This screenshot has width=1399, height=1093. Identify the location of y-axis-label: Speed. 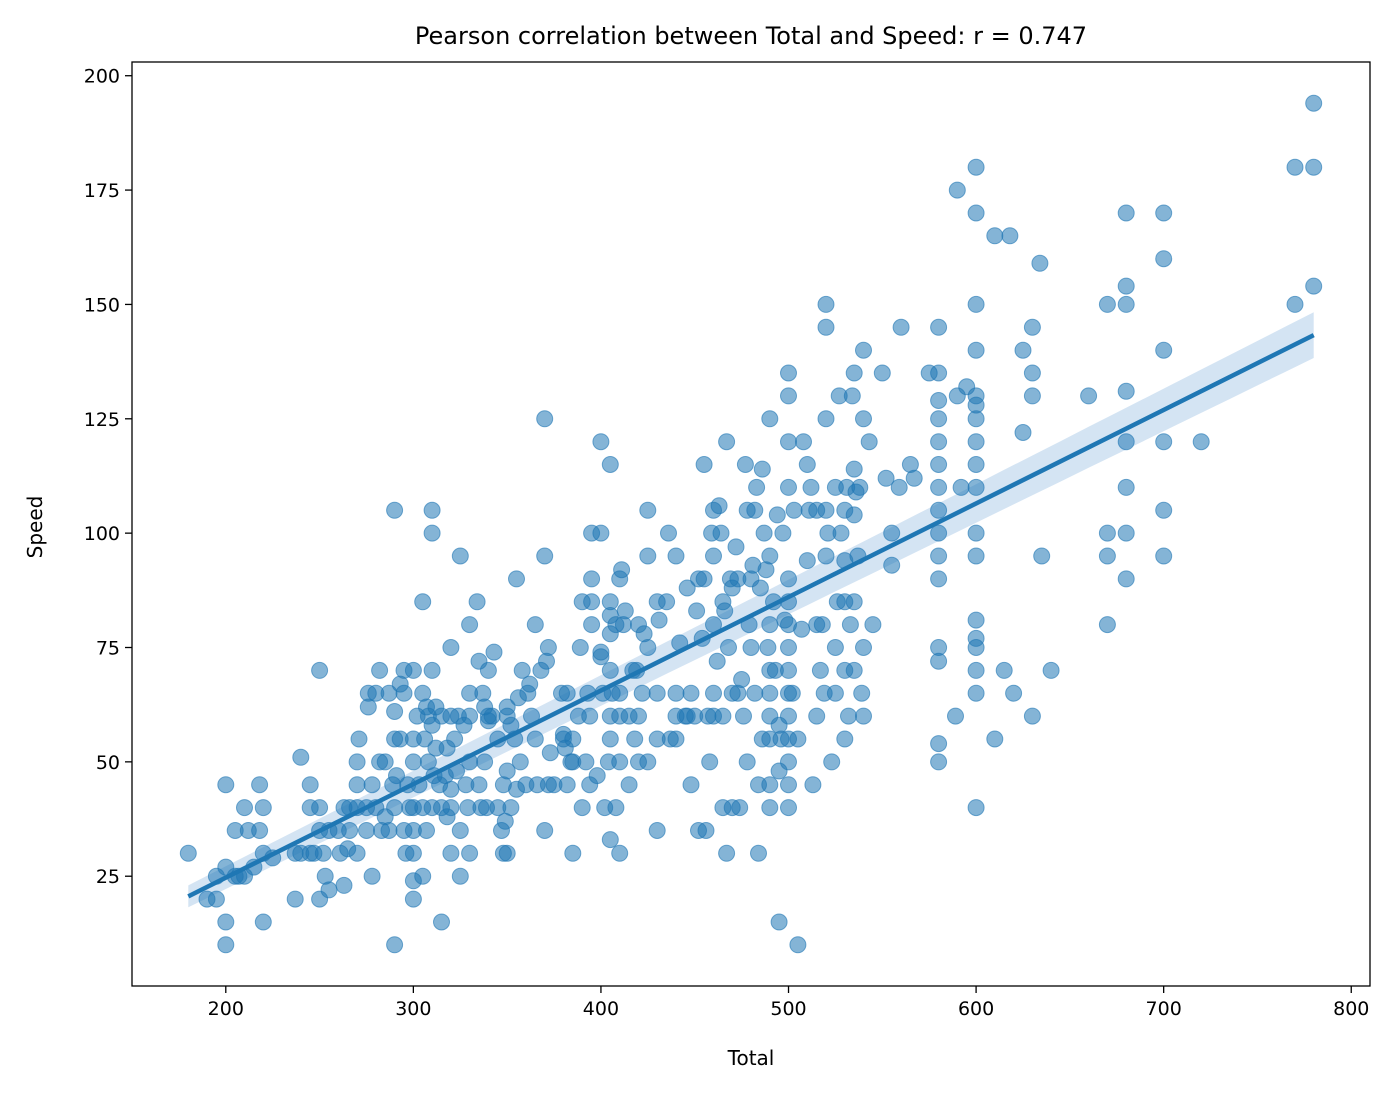
(35, 527).